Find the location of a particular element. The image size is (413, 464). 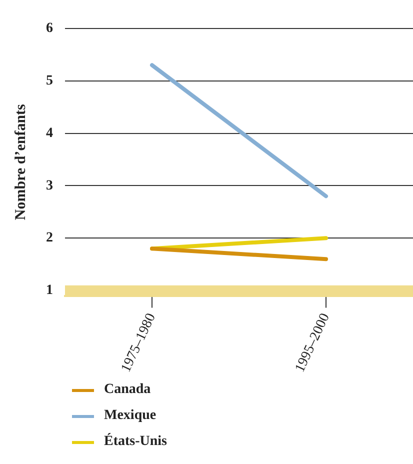

legend-label: États-Unis is located at coordinates (136, 442).